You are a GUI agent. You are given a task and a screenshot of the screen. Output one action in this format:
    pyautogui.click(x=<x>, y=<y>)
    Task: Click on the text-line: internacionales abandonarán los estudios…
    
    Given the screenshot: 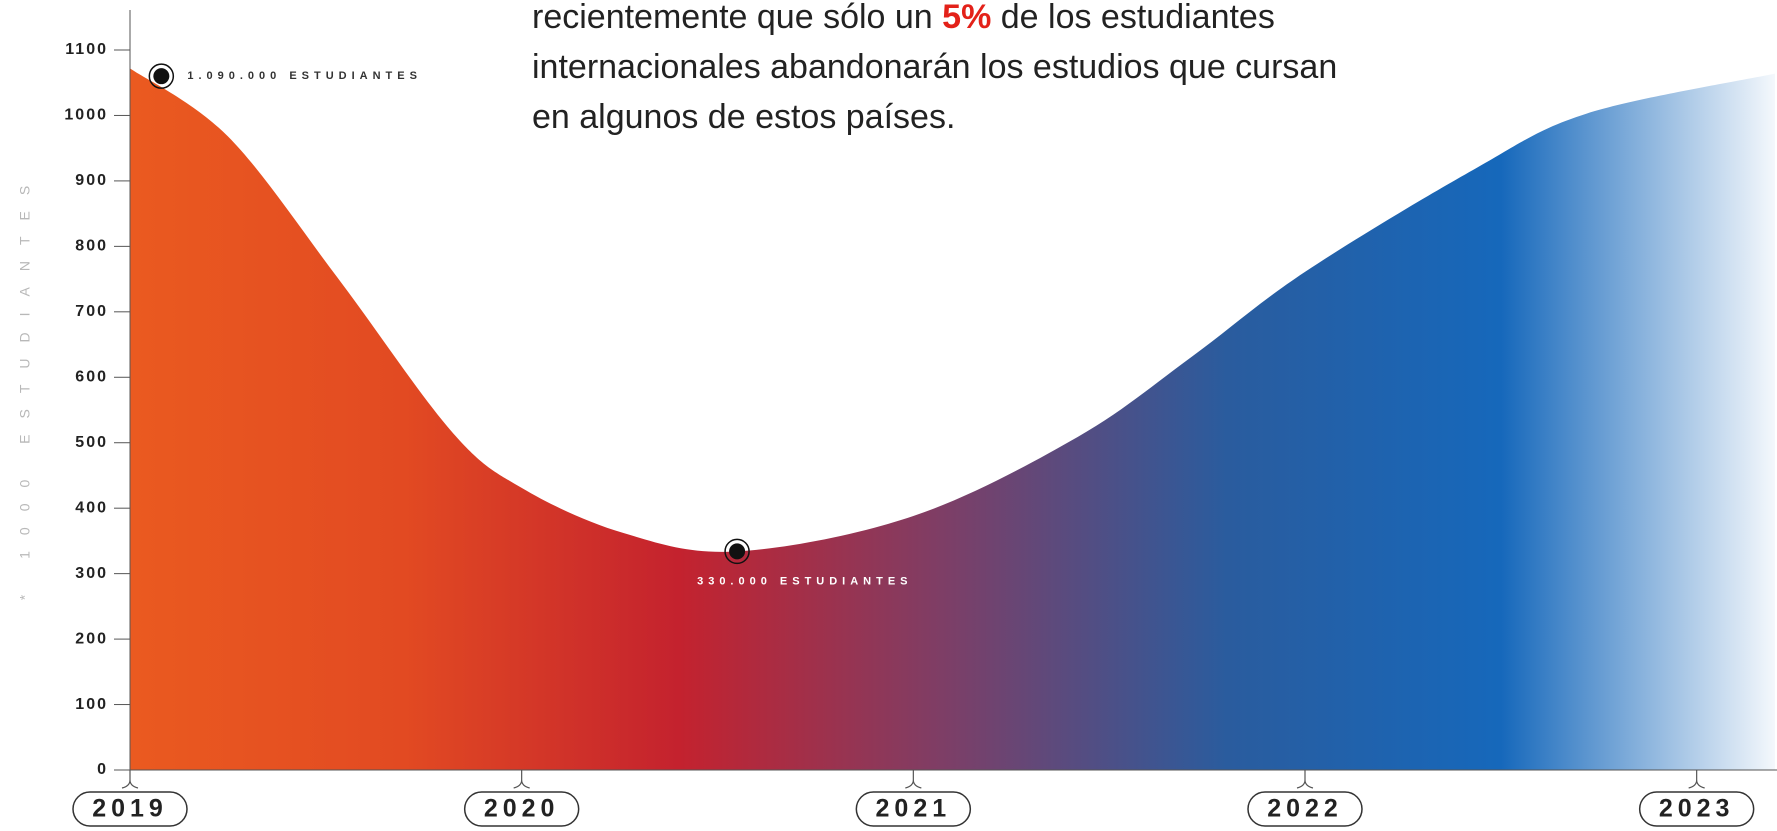 What is the action you would take?
    pyautogui.click(x=935, y=67)
    